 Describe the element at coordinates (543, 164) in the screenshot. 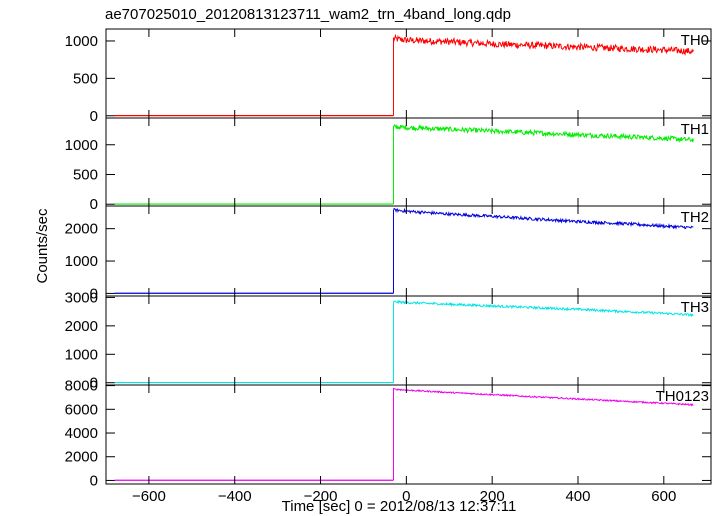

I see `series-line-th1` at that location.